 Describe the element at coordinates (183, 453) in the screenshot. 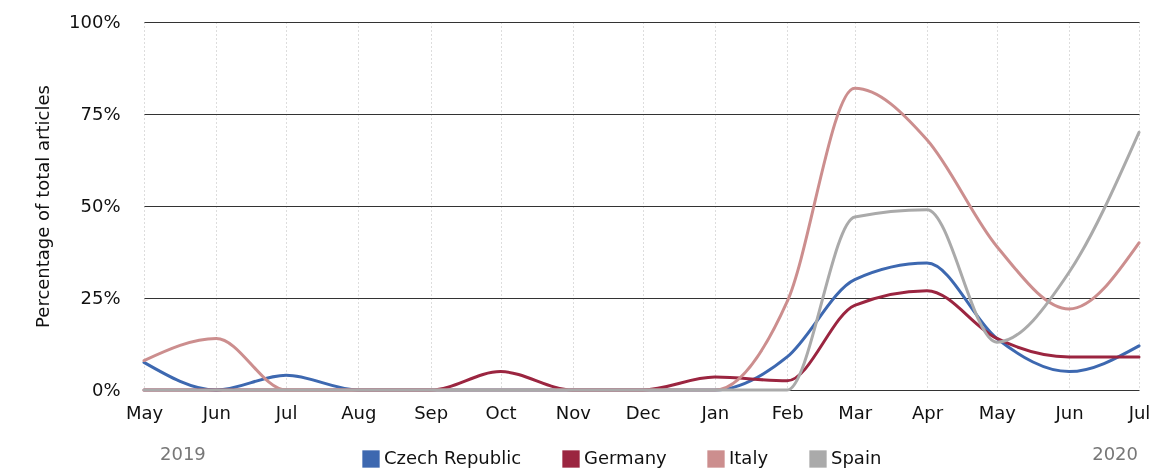

I see `text: 2019` at that location.